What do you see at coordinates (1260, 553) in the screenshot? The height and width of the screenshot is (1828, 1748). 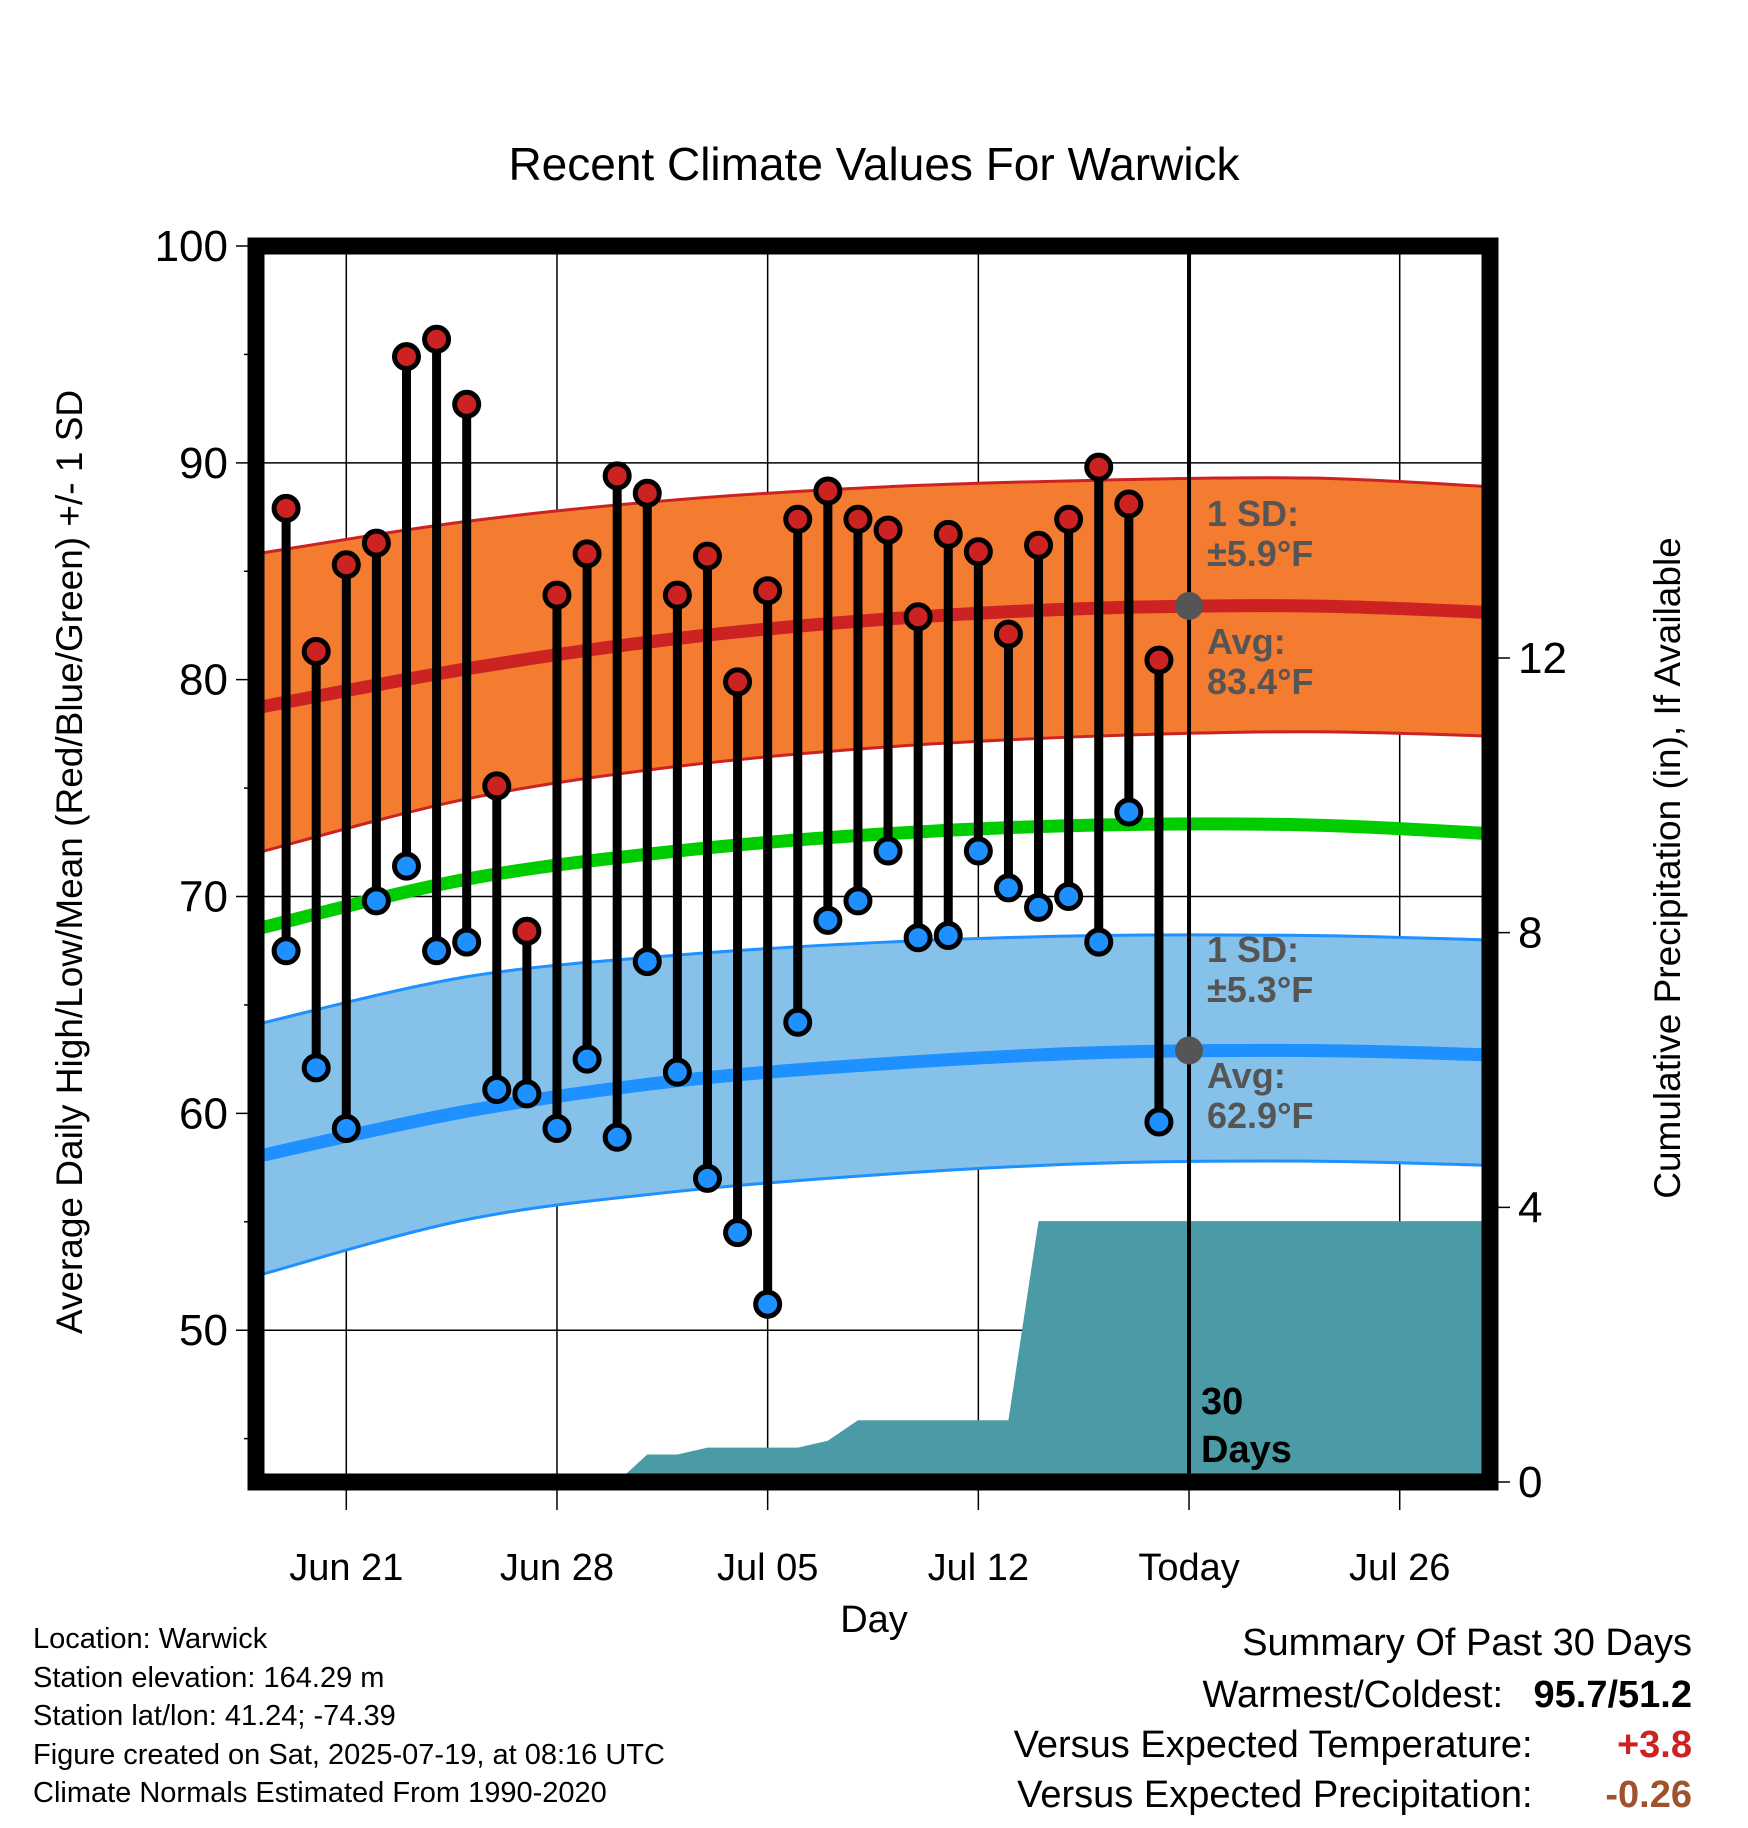 I see `high-sd-value: ±5.9°F` at bounding box center [1260, 553].